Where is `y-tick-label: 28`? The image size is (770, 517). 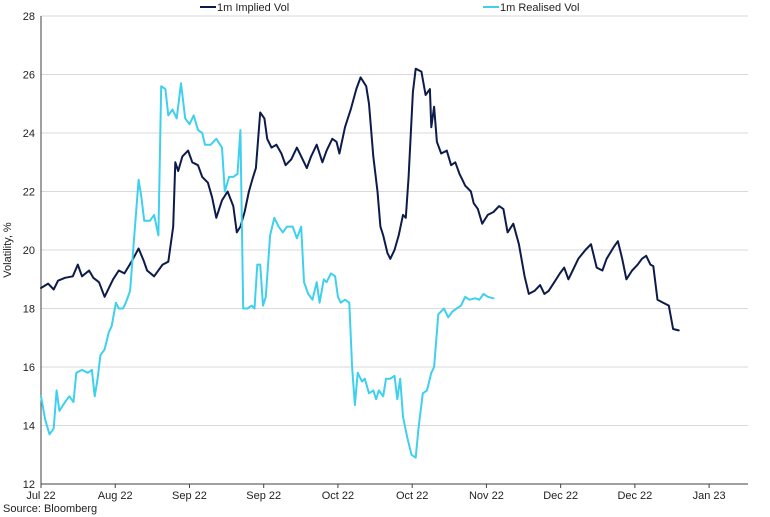
y-tick-label: 28 is located at coordinates (29, 17).